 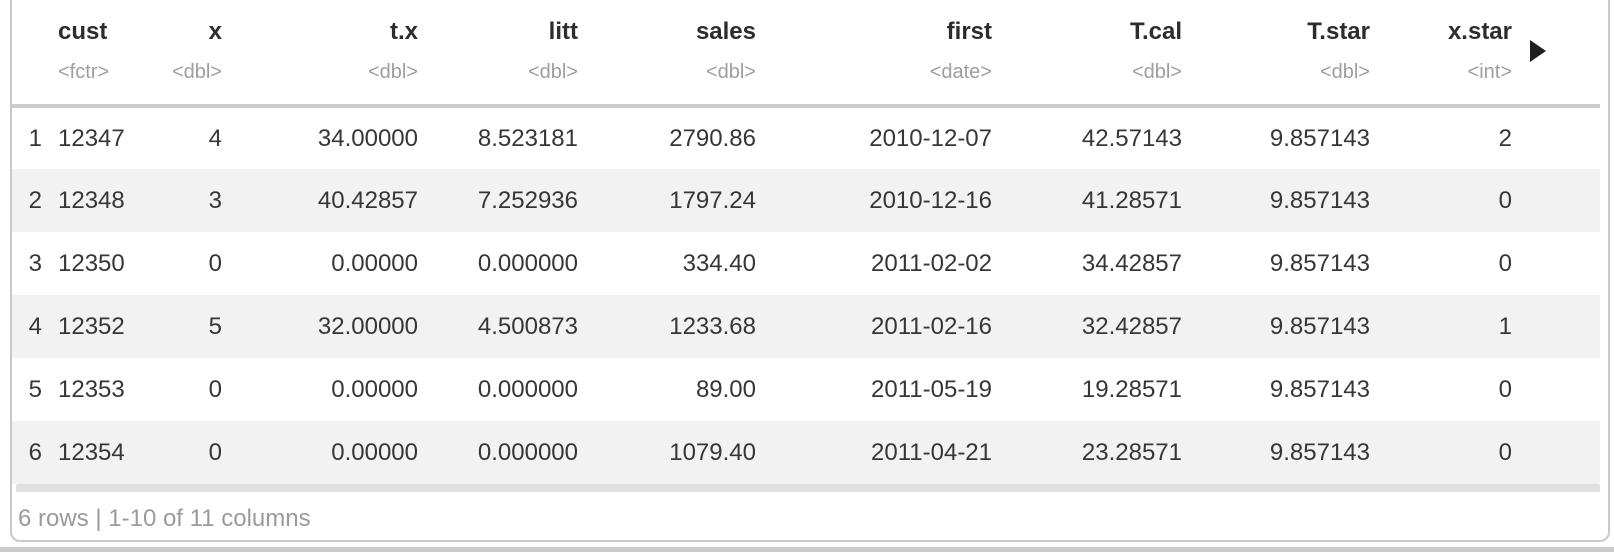 I want to click on table-cell: 2011-05-19, so click(x=931, y=389).